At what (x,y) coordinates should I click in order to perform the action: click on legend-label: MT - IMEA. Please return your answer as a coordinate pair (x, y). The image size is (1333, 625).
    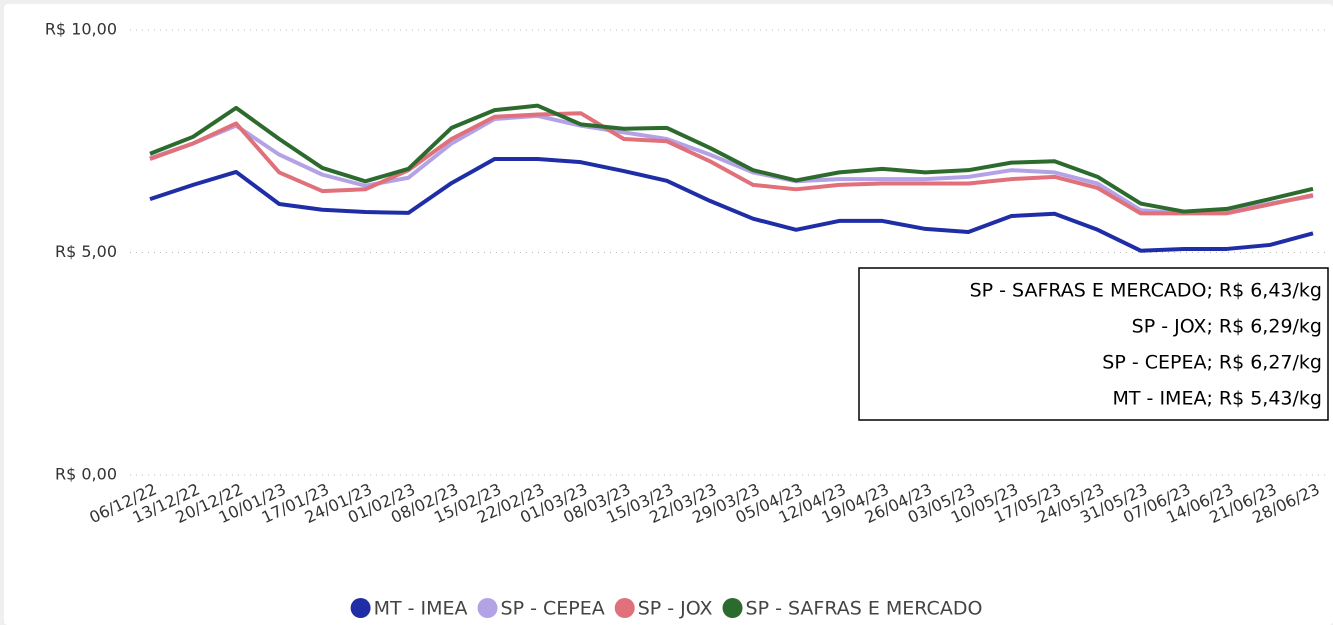
    Looking at the image, I should click on (421, 609).